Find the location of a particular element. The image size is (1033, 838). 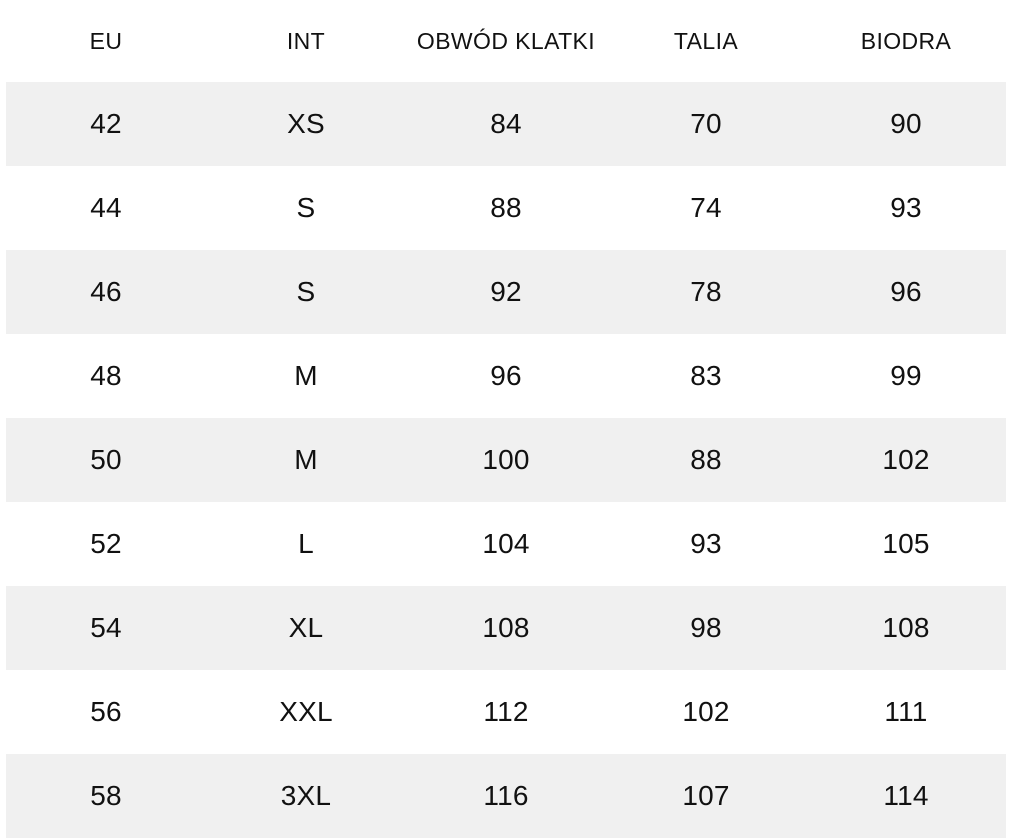

table-row: 56 XXL 112 102 111 is located at coordinates (506, 712).